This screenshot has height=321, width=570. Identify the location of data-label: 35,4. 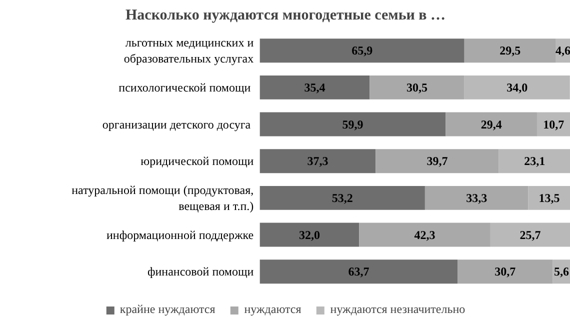
(315, 87).